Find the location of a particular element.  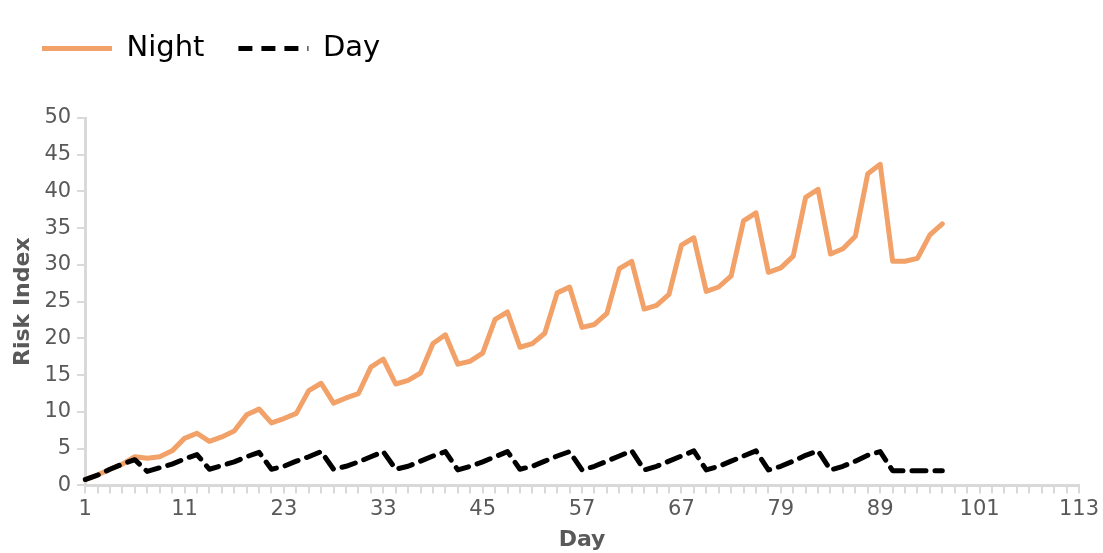

legend-label: Night is located at coordinates (165, 46).